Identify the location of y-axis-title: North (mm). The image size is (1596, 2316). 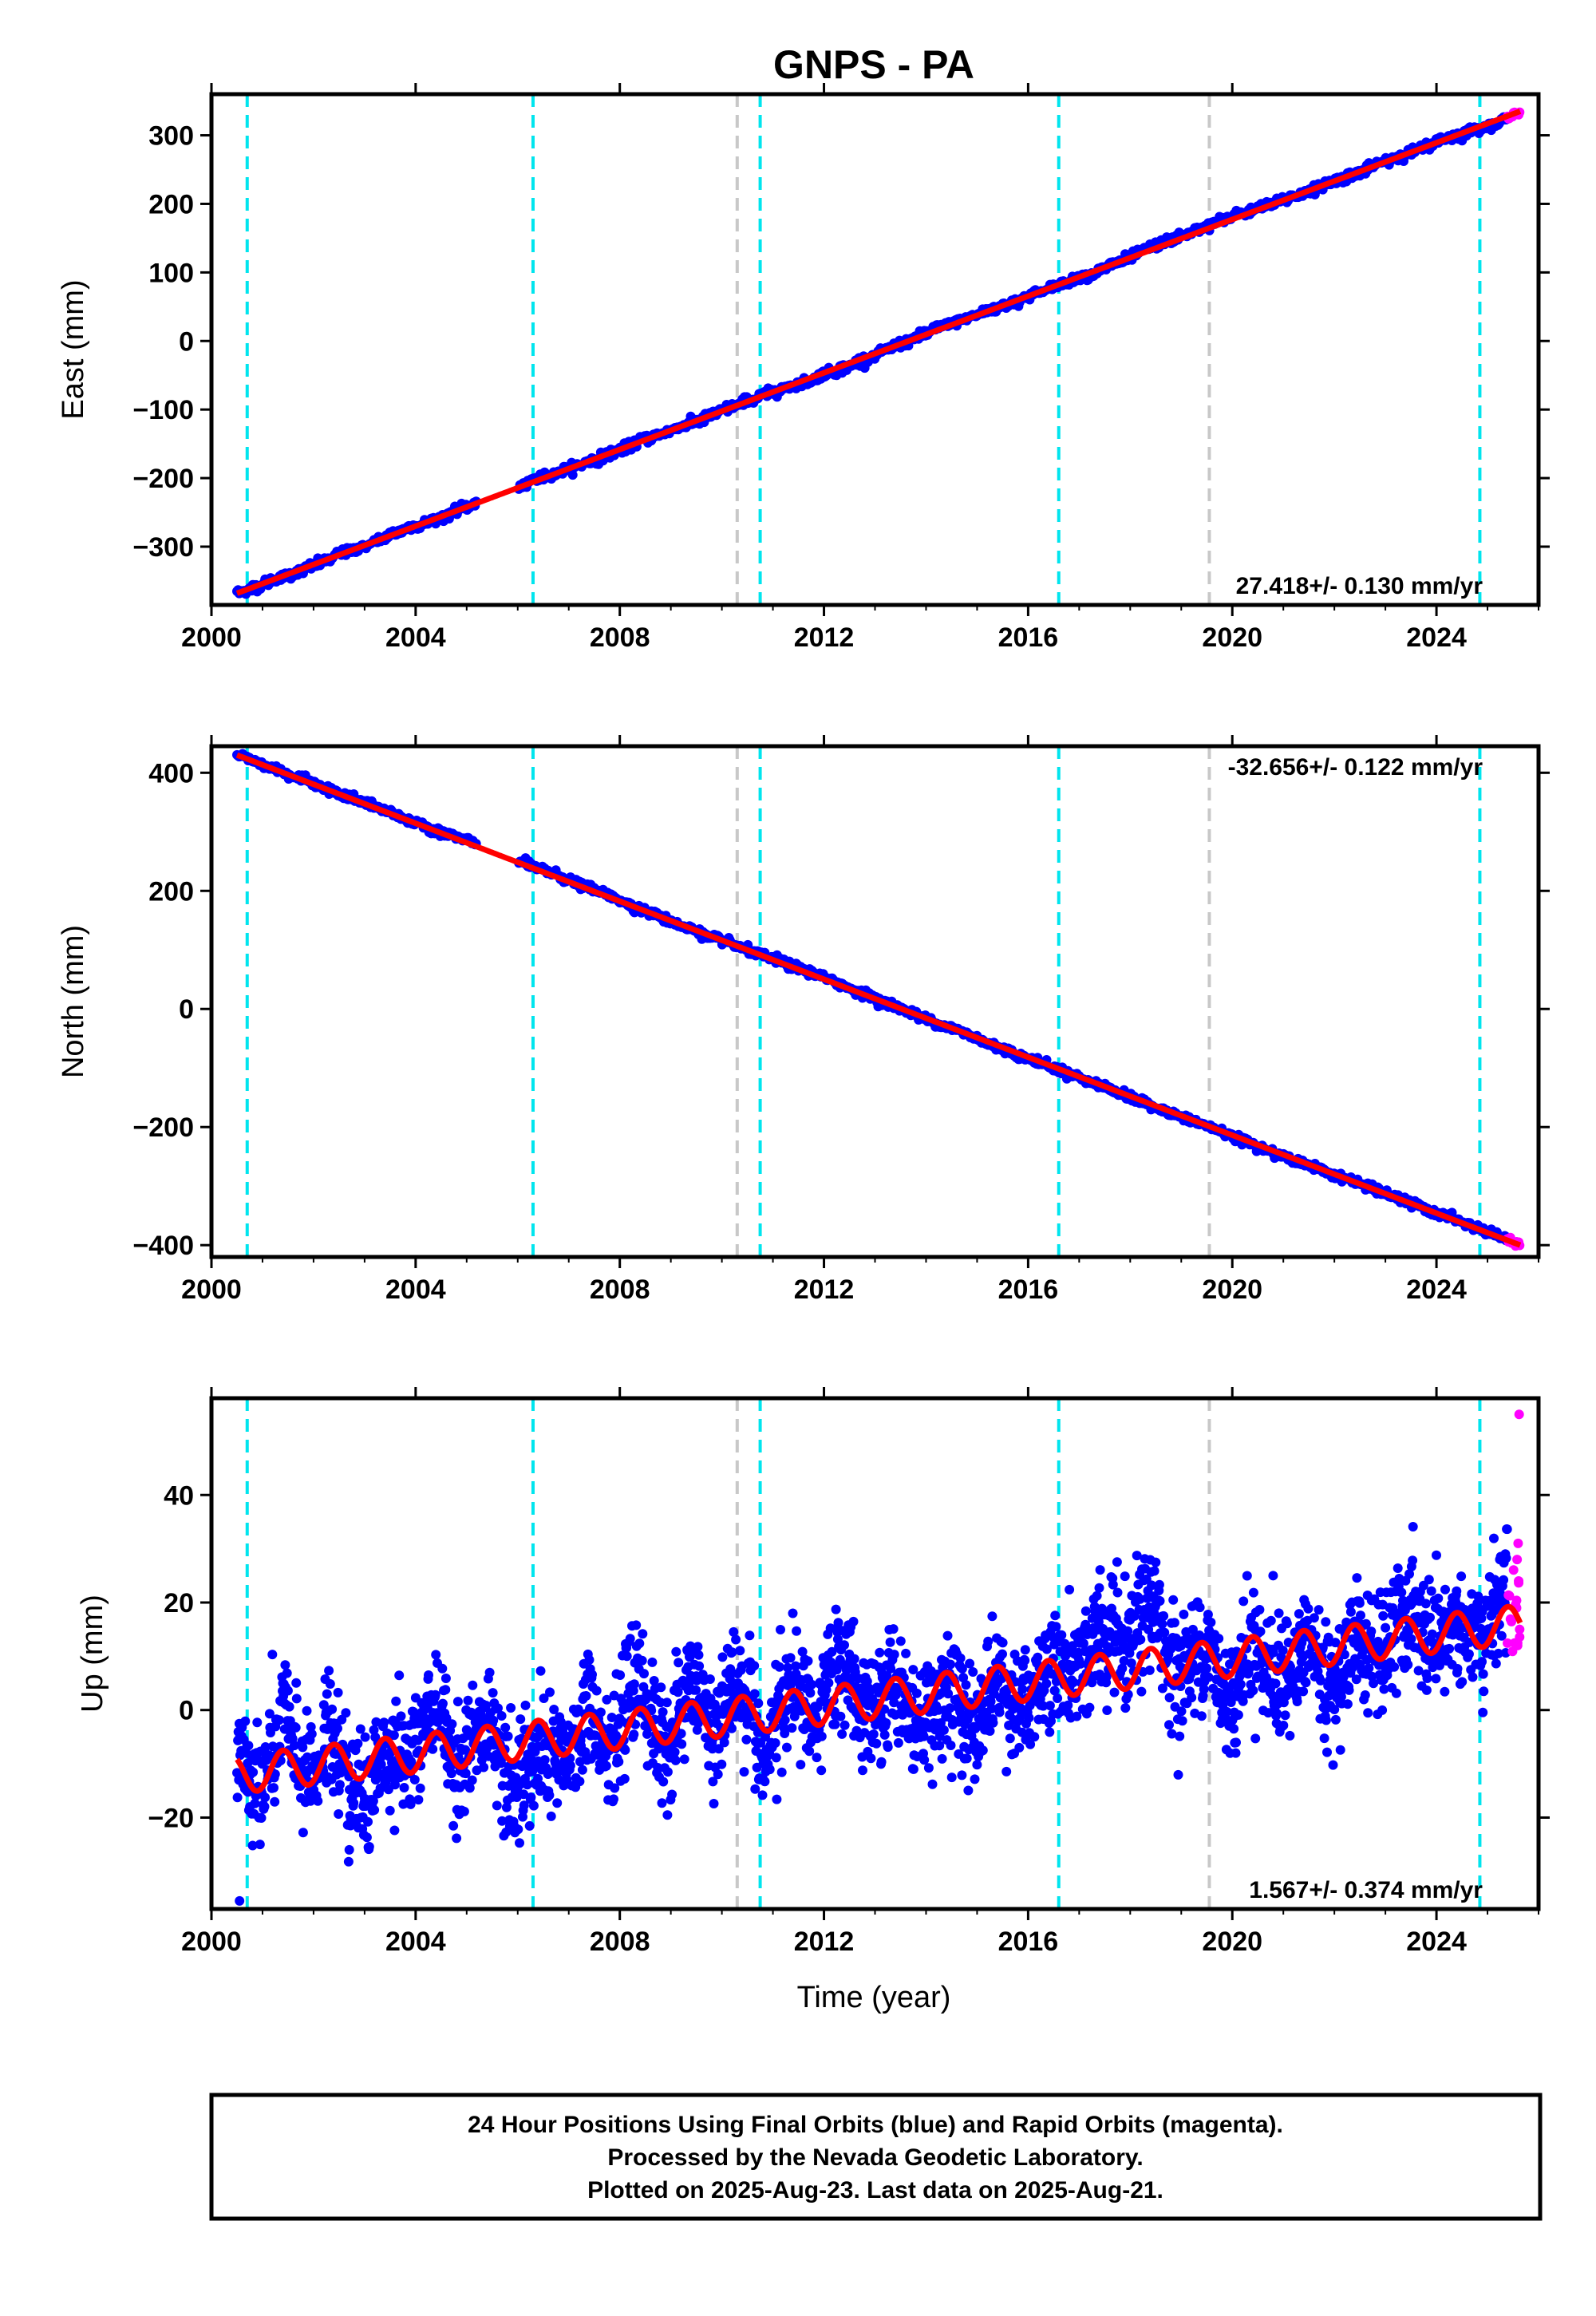
(73, 1001).